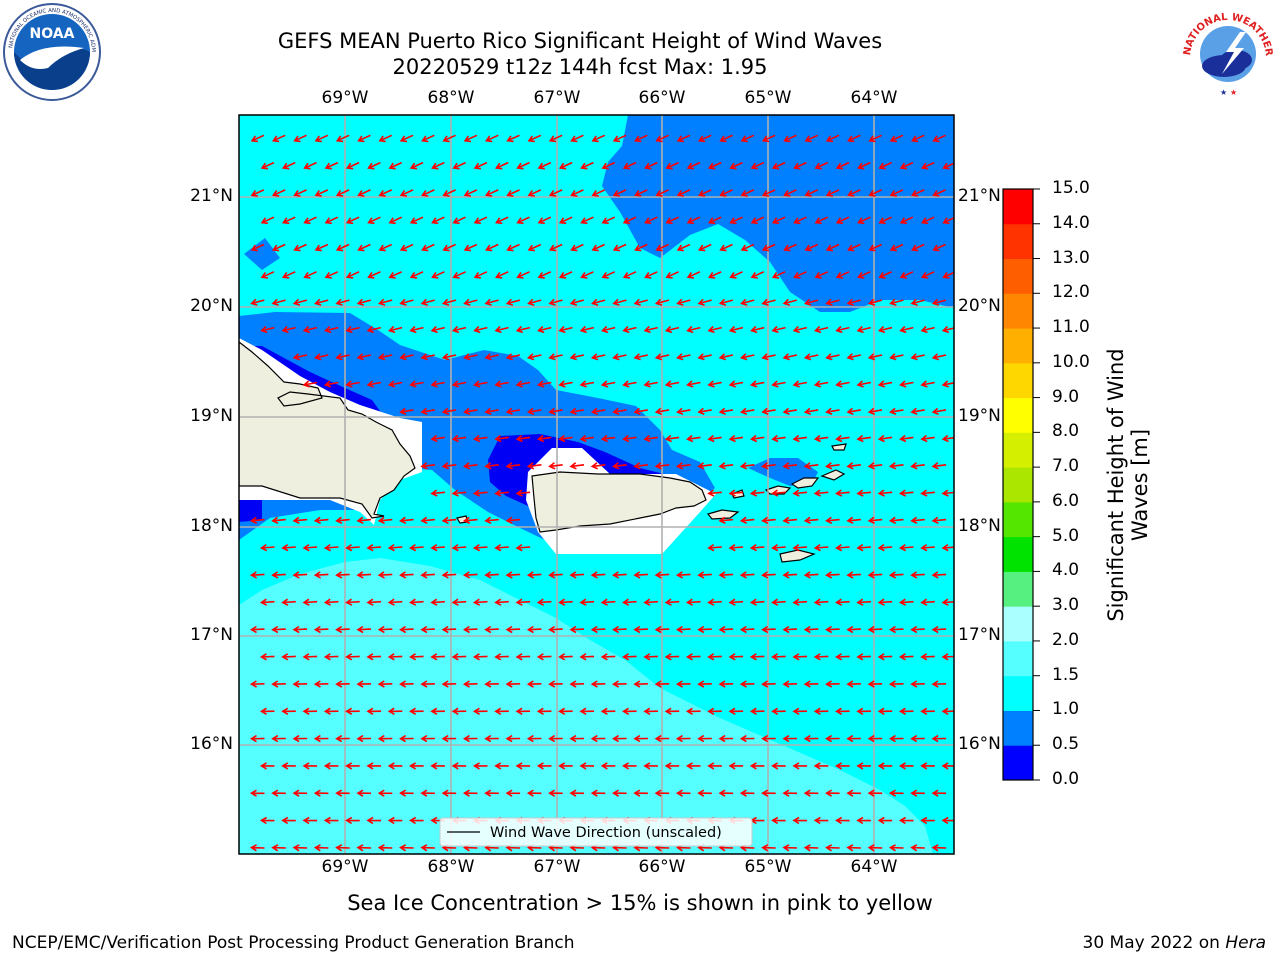 The height and width of the screenshot is (960, 1280). I want to click on footer-date: 30 May 2022 on Hera, so click(1175, 943).